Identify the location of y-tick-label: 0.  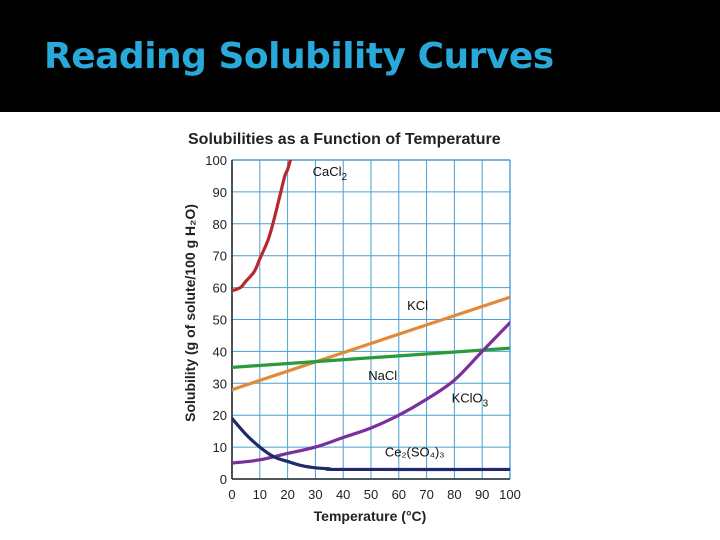
(223, 479).